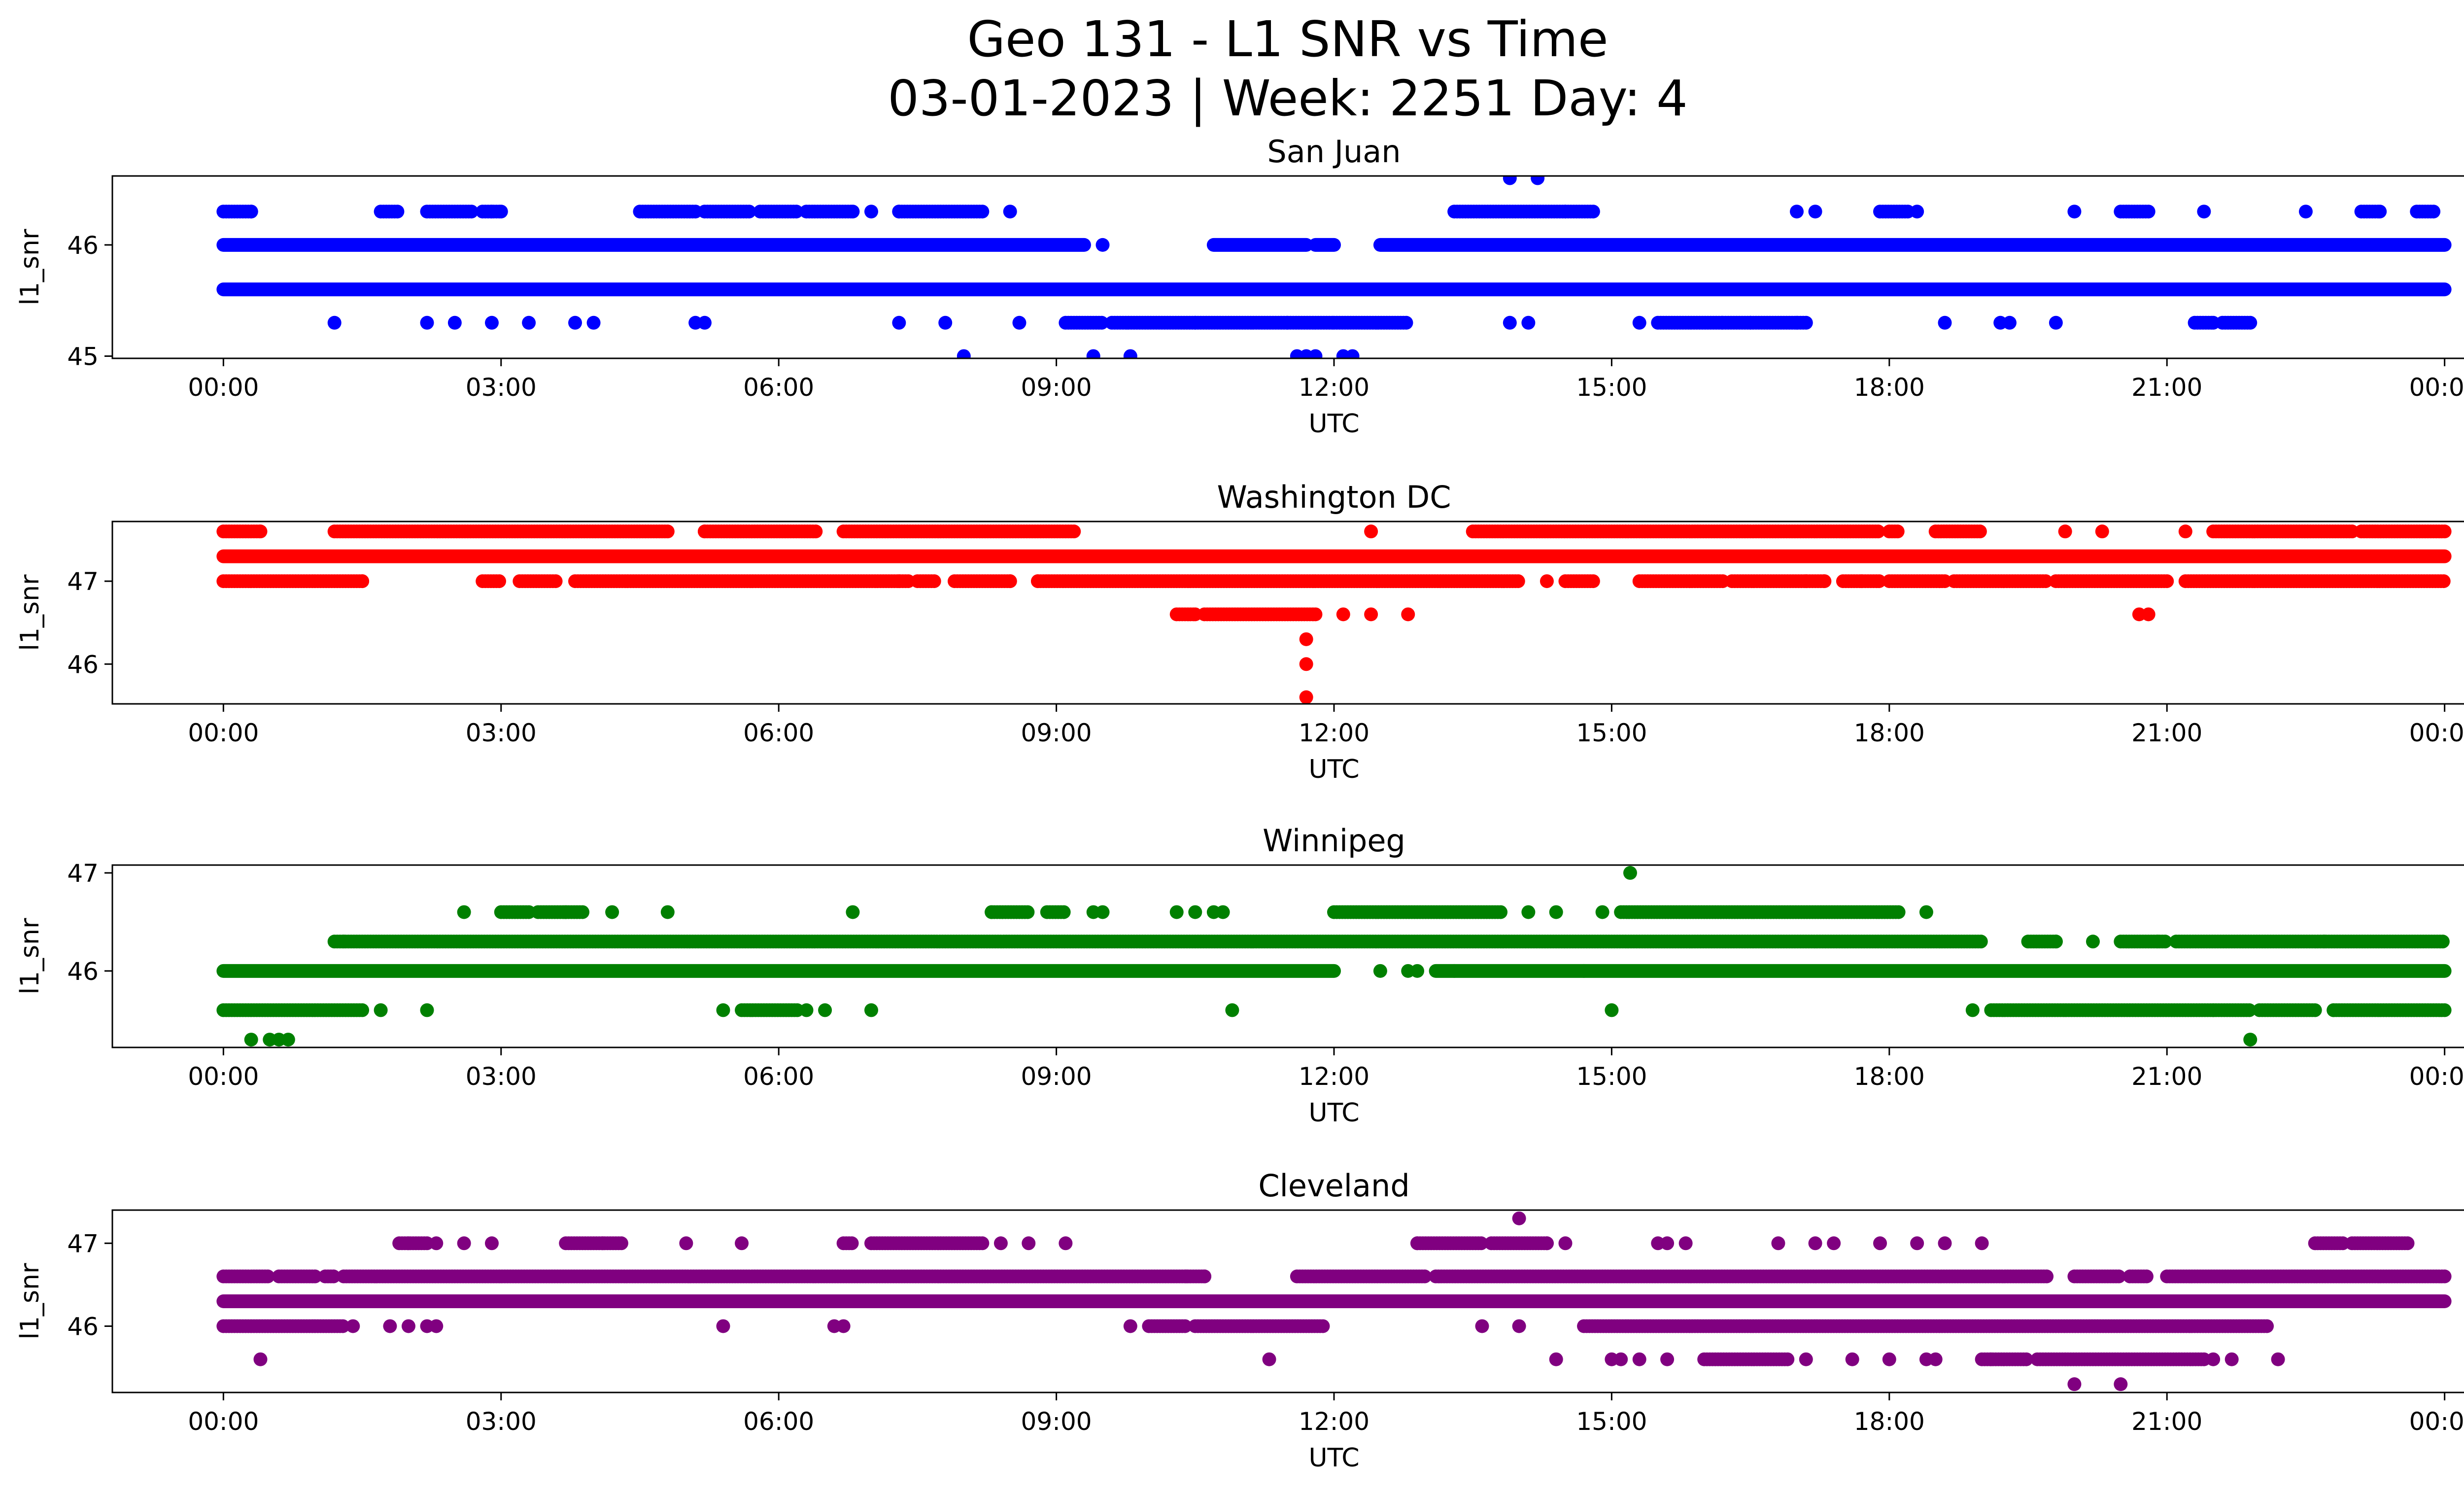 The width and height of the screenshot is (2464, 1495). What do you see at coordinates (1334, 497) in the screenshot?
I see `panel-title: Washington DC` at bounding box center [1334, 497].